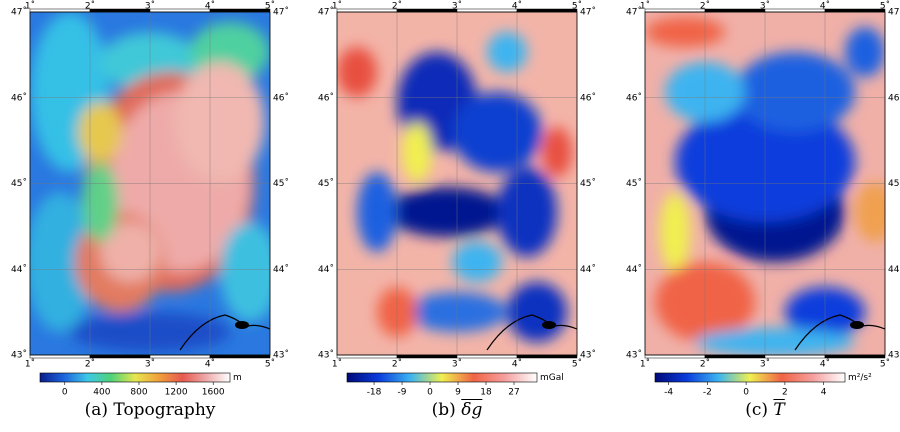 Image resolution: width=900 pixels, height=432 pixels. I want to click on caption: (c) T, so click(765, 410).